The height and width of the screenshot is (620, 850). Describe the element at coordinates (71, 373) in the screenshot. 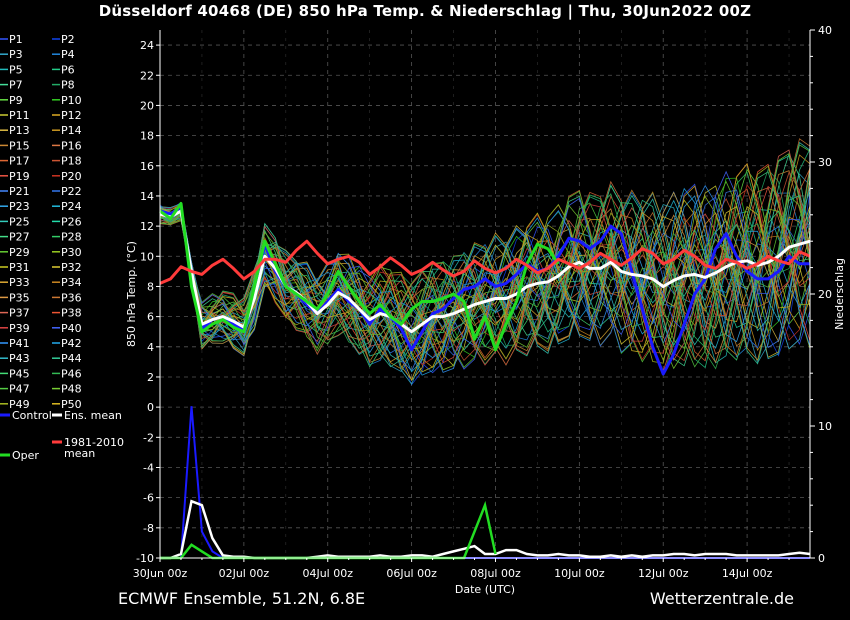

I see `legend-label-p46: P46` at that location.